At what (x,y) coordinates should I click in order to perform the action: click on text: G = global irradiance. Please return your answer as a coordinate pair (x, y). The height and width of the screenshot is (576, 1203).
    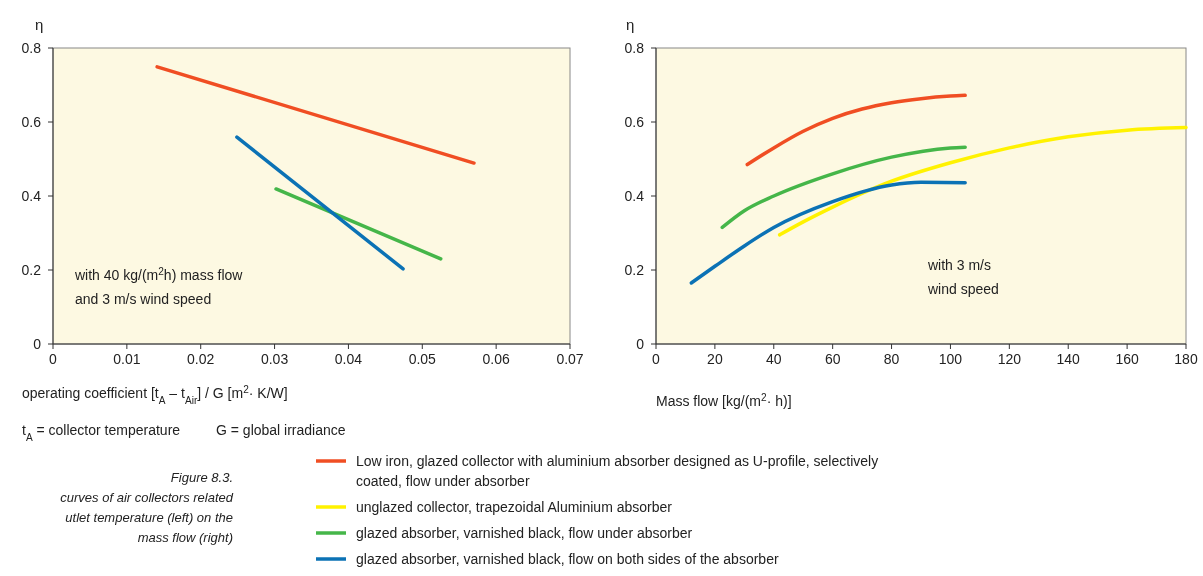
    Looking at the image, I should click on (281, 430).